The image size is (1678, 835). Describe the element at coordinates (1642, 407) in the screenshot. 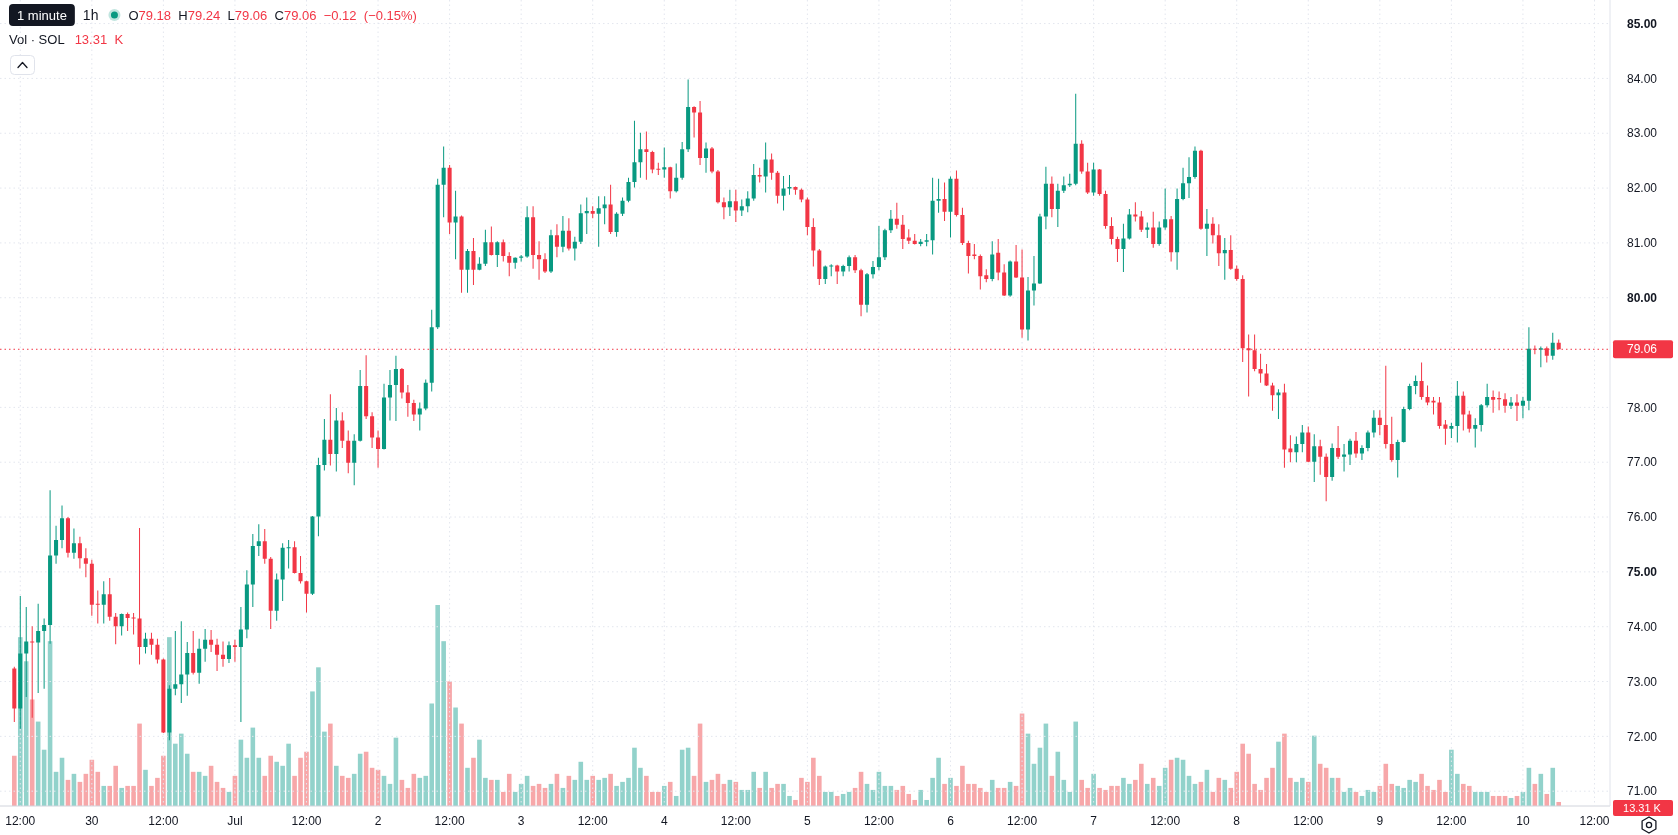

I see `y-tick-label: 78.00` at that location.